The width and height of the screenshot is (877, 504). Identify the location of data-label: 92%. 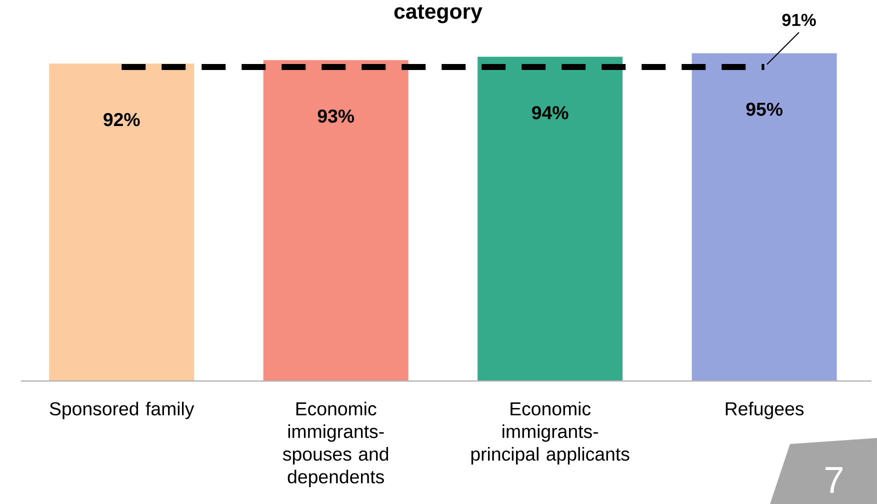
(122, 119).